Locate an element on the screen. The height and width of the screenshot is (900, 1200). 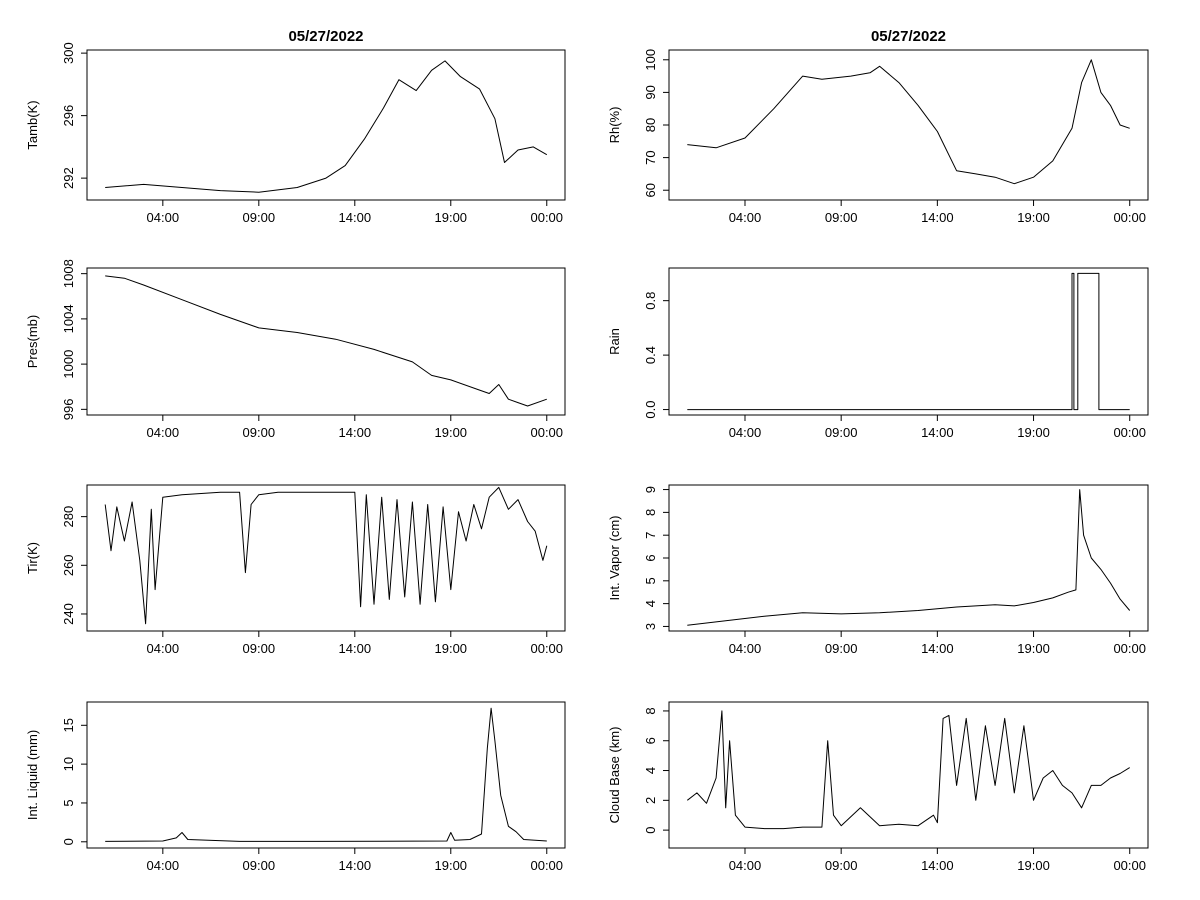
series-line-liquid is located at coordinates (326, 774).